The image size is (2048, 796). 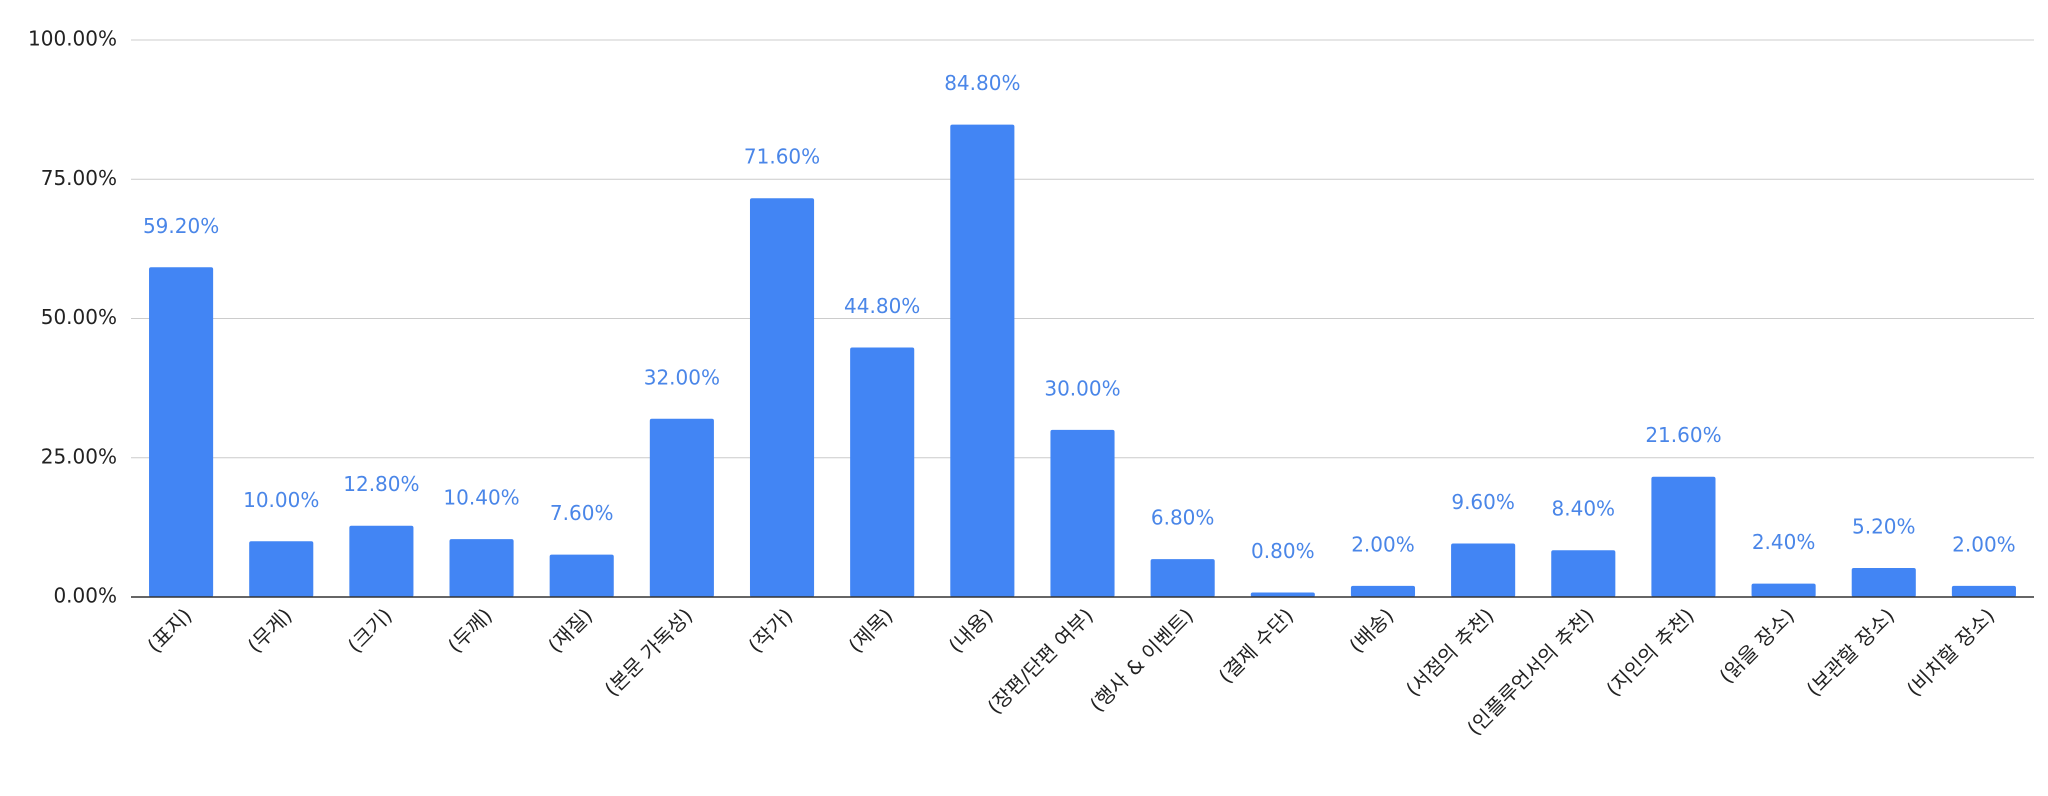 I want to click on data-label: 10.00%, so click(x=281, y=500).